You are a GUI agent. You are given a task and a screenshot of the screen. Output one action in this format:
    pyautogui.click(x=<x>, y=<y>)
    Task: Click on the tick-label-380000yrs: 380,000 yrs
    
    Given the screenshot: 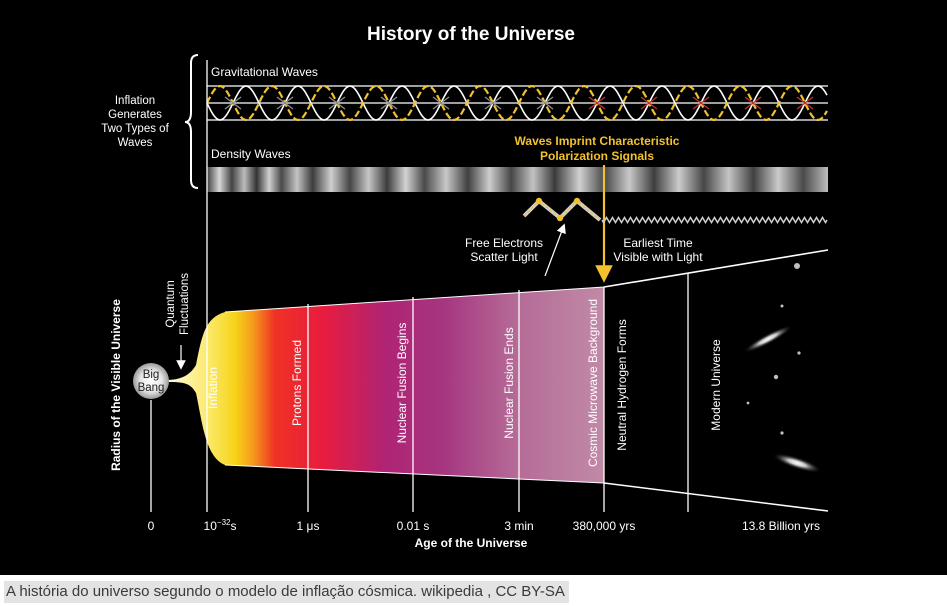 What is the action you would take?
    pyautogui.click(x=604, y=526)
    